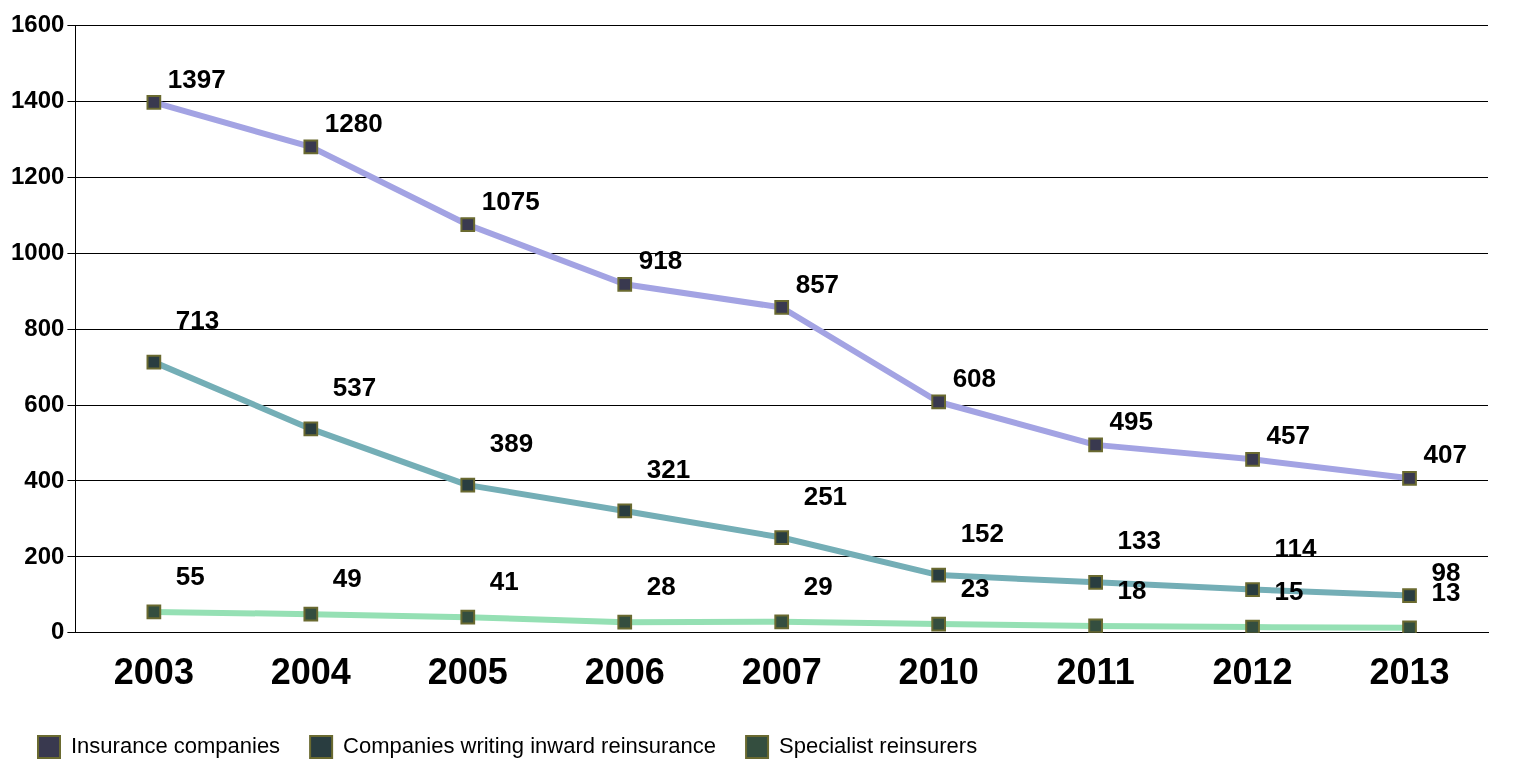 The width and height of the screenshot is (1518, 779). What do you see at coordinates (310, 672) in the screenshot?
I see `x-tick-label: 2004` at bounding box center [310, 672].